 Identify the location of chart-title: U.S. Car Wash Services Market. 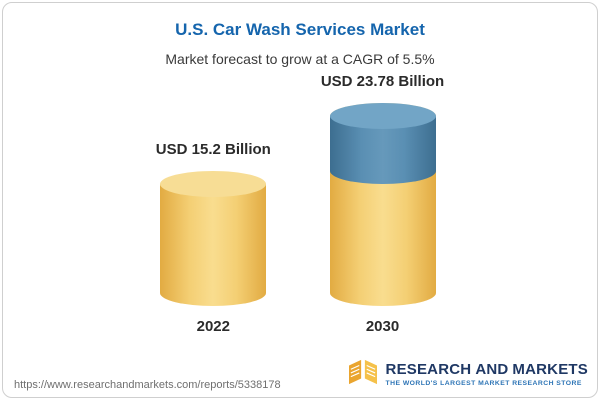
(300, 29).